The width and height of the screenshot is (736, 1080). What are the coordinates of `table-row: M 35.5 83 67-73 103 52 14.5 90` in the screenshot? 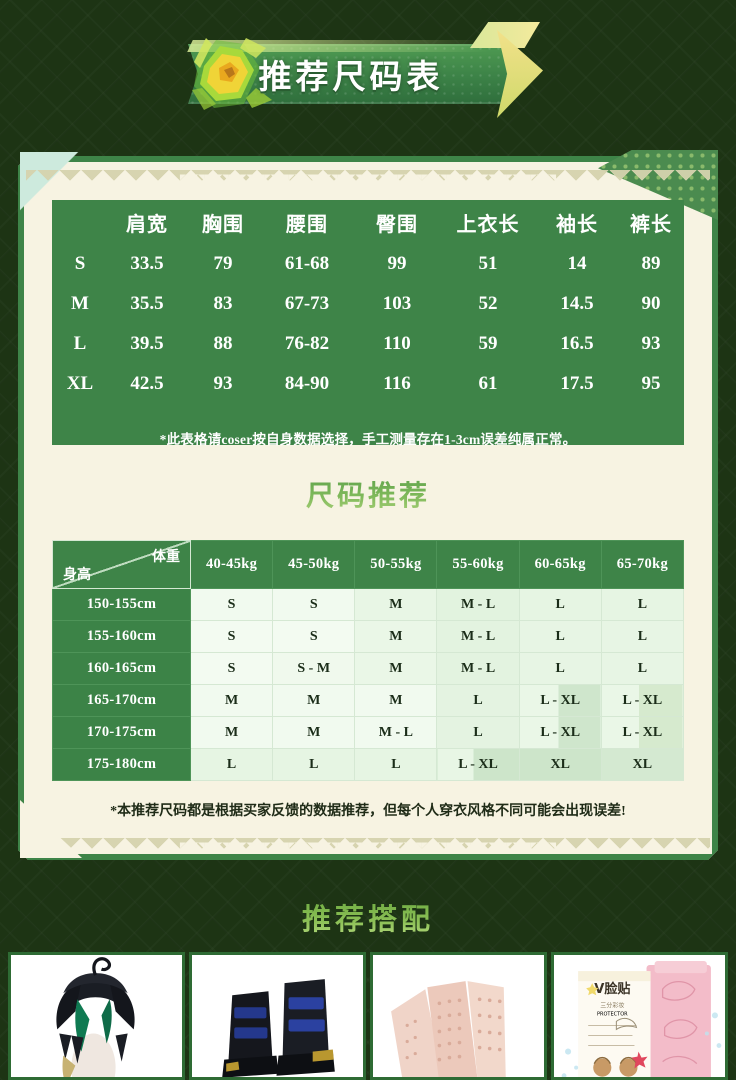 It's located at (368, 304).